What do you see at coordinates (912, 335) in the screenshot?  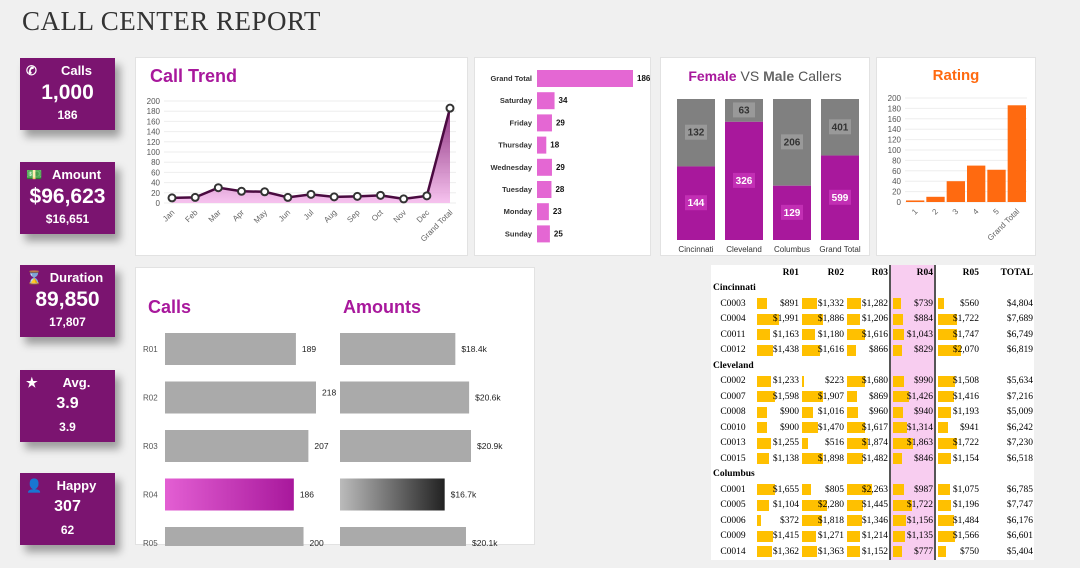 I see `amount-cell: $1,043` at bounding box center [912, 335].